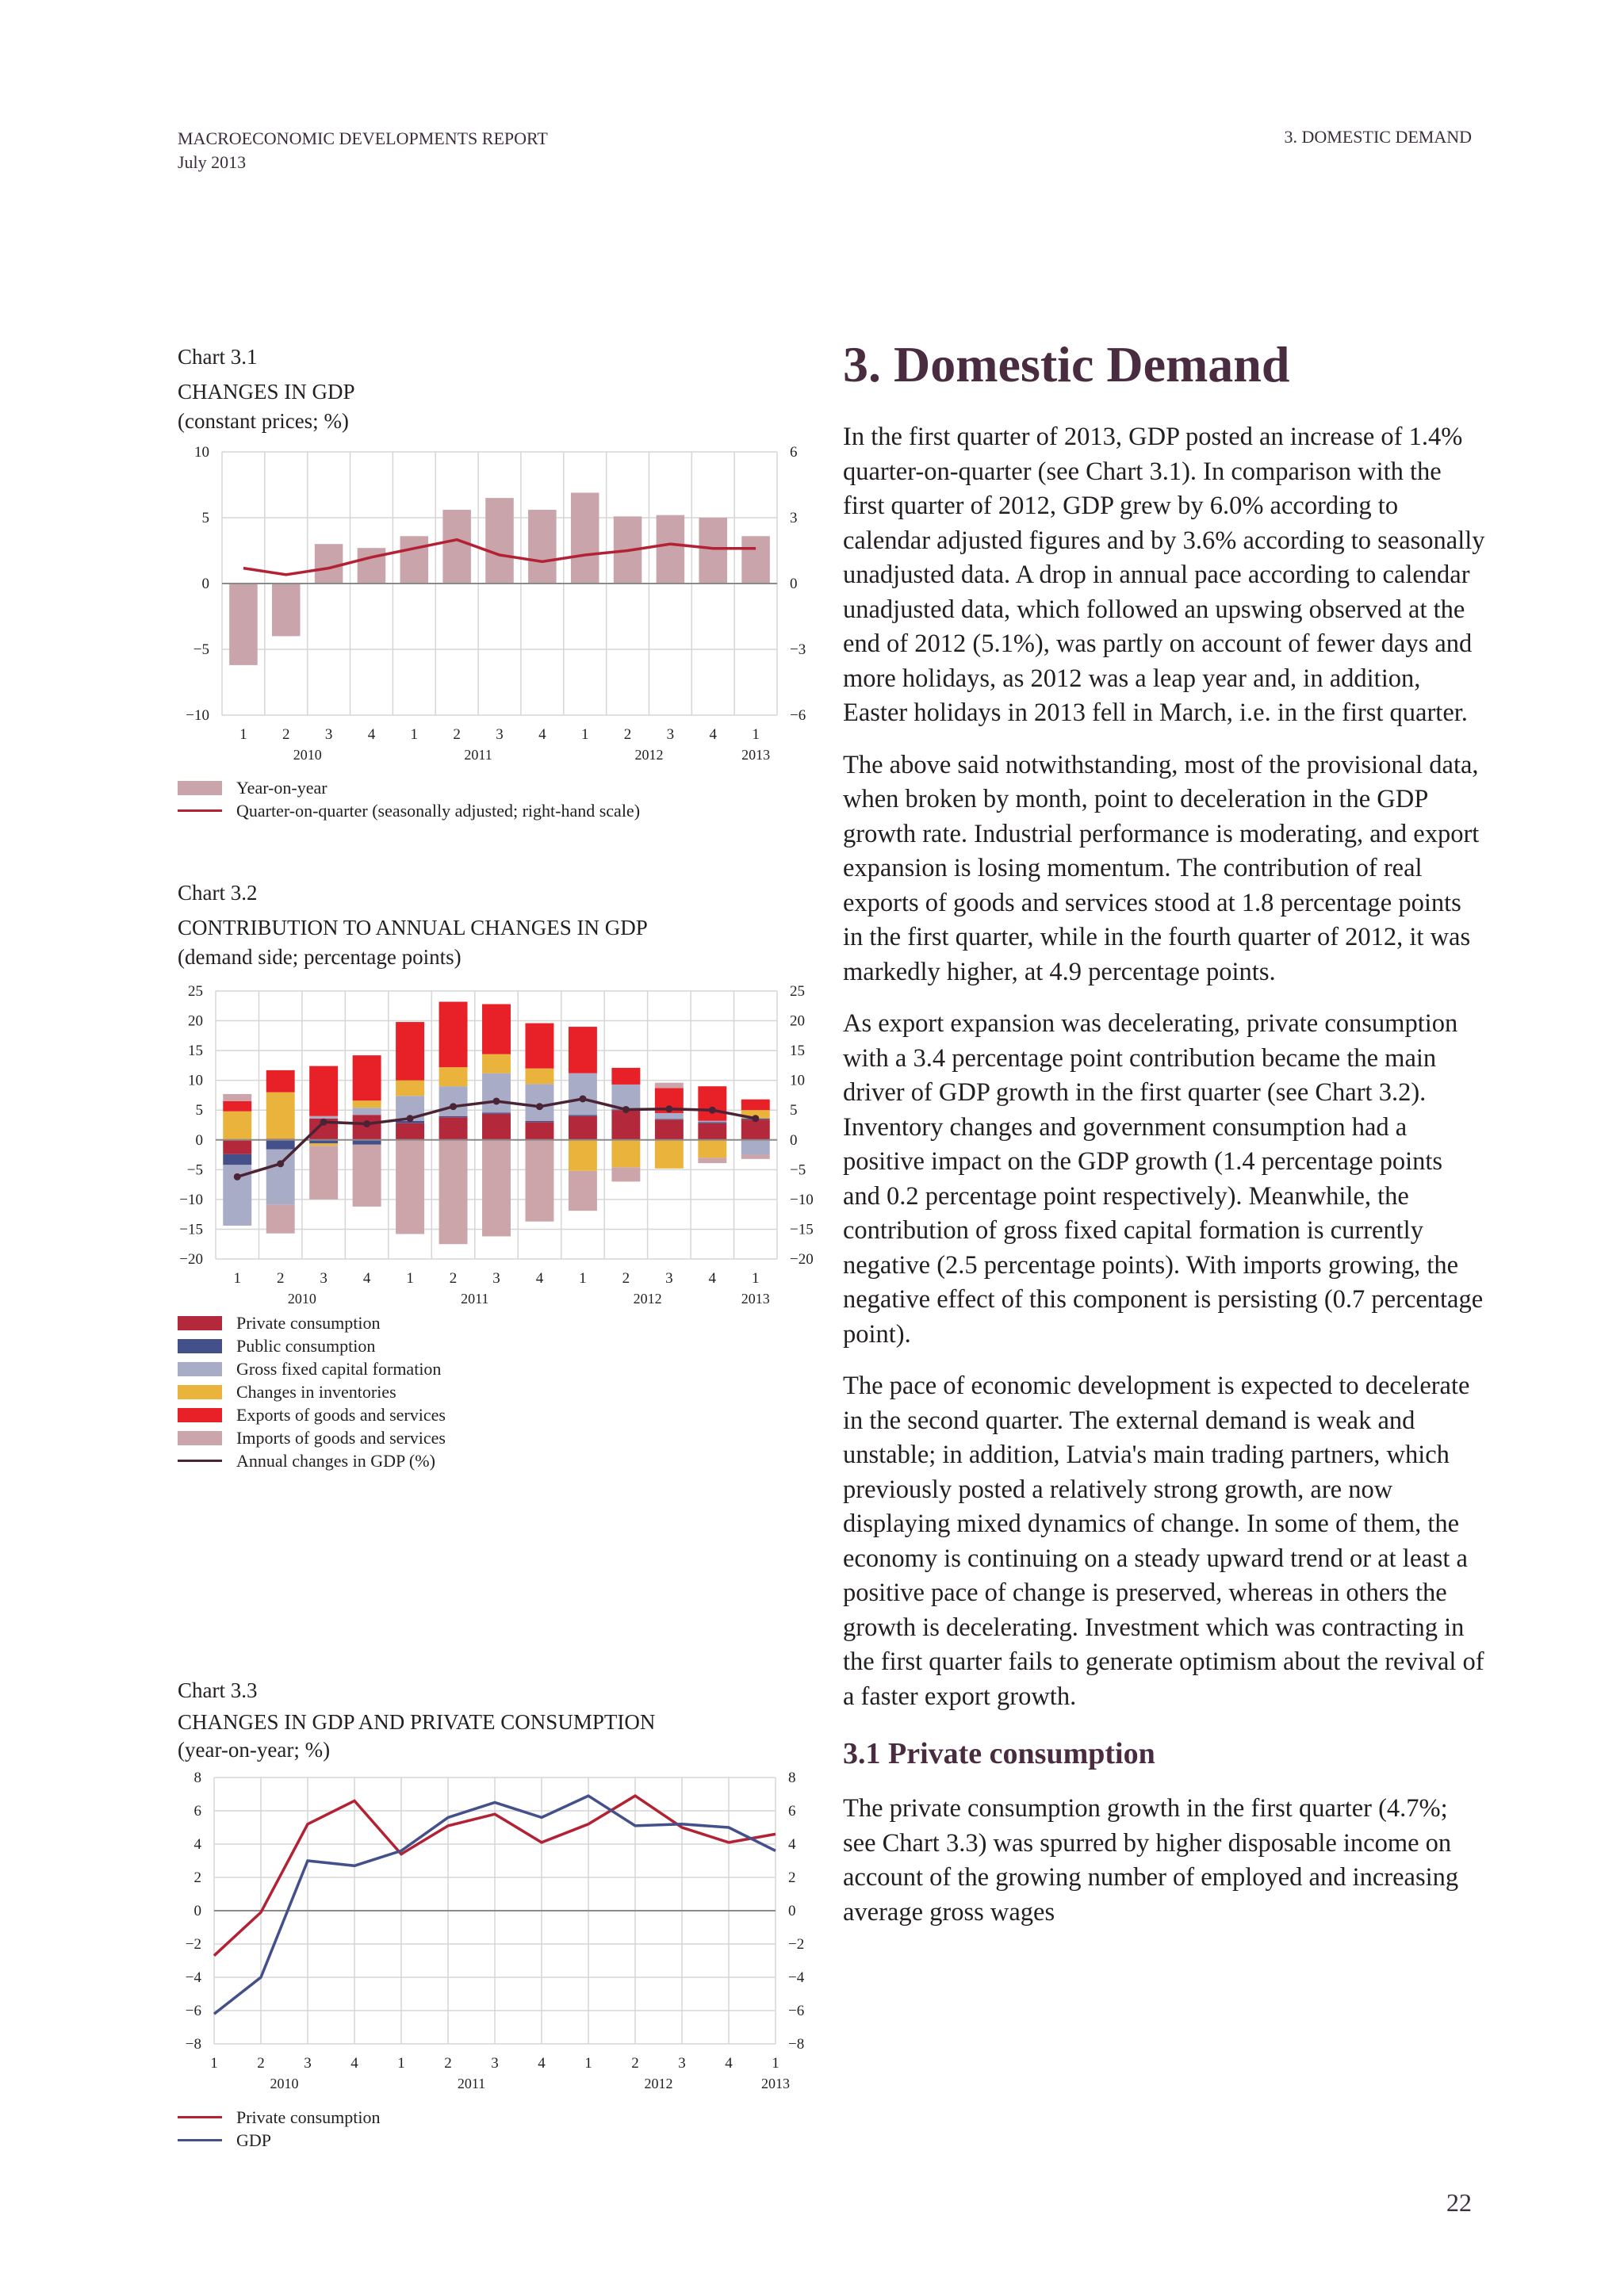 The image size is (1624, 2296). What do you see at coordinates (218, 893) in the screenshot?
I see `chart2-number: Chart 3.2` at bounding box center [218, 893].